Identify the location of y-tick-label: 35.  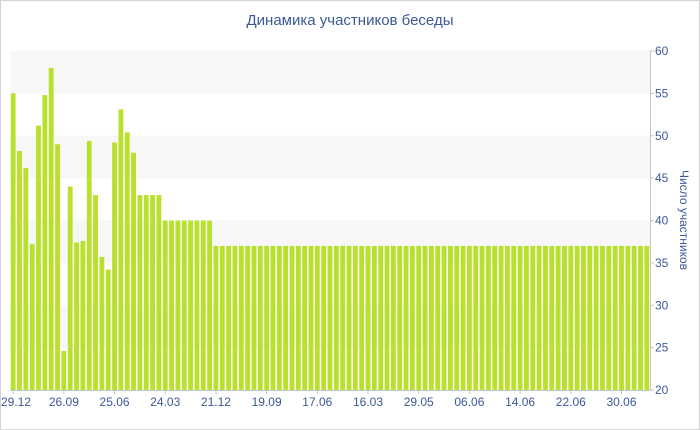
(662, 263).